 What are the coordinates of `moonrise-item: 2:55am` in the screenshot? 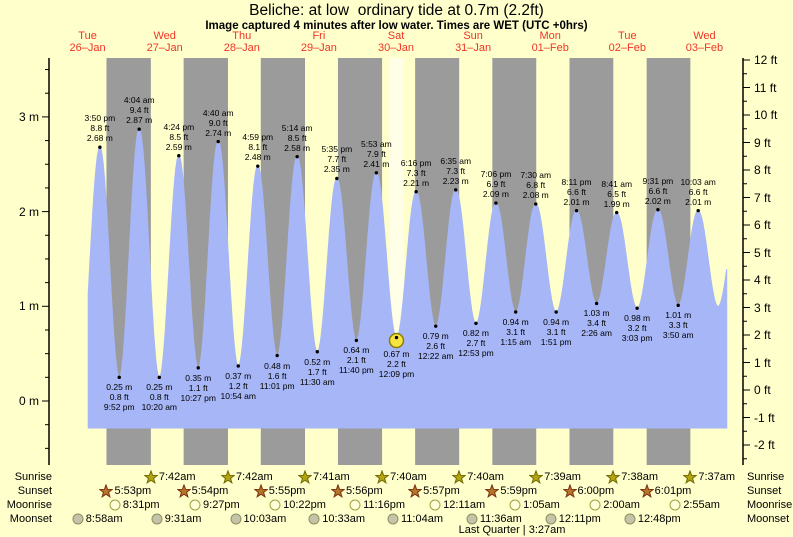 It's located at (694, 505).